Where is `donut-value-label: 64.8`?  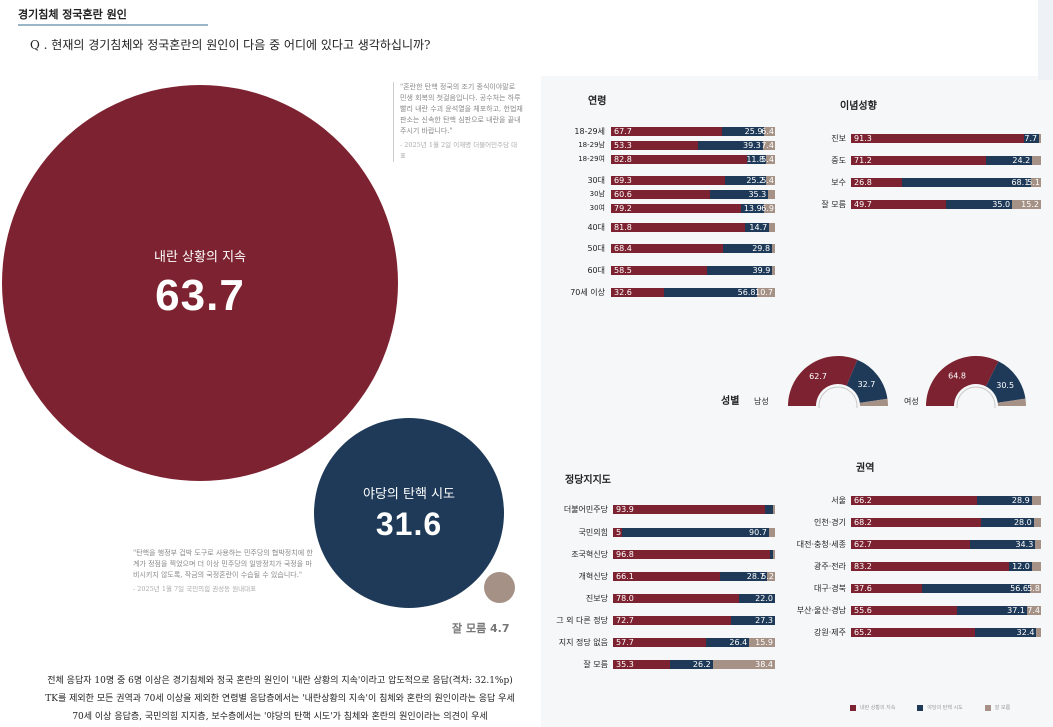
donut-value-label: 64.8 is located at coordinates (957, 375).